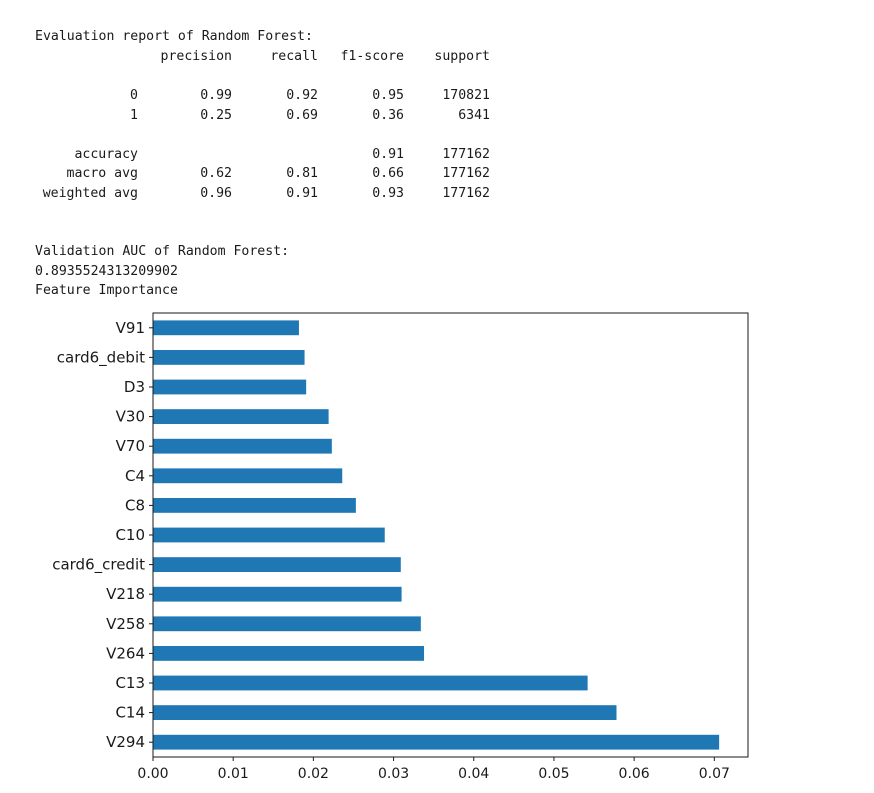 The height and width of the screenshot is (793, 874). I want to click on y-tick-label: D3, so click(134, 387).